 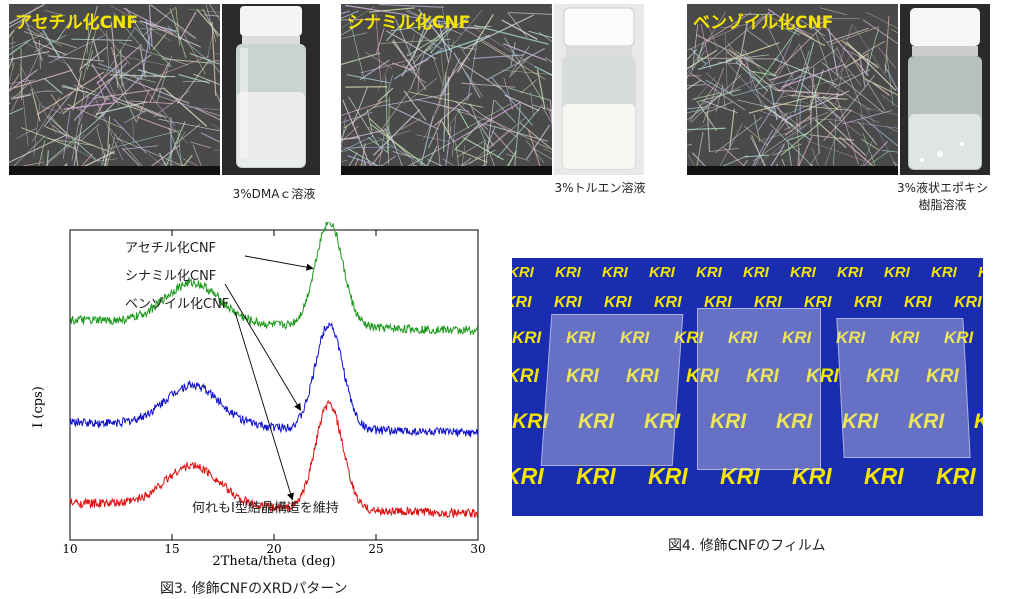 I want to click on x-tick-label: 20, so click(x=273, y=549).